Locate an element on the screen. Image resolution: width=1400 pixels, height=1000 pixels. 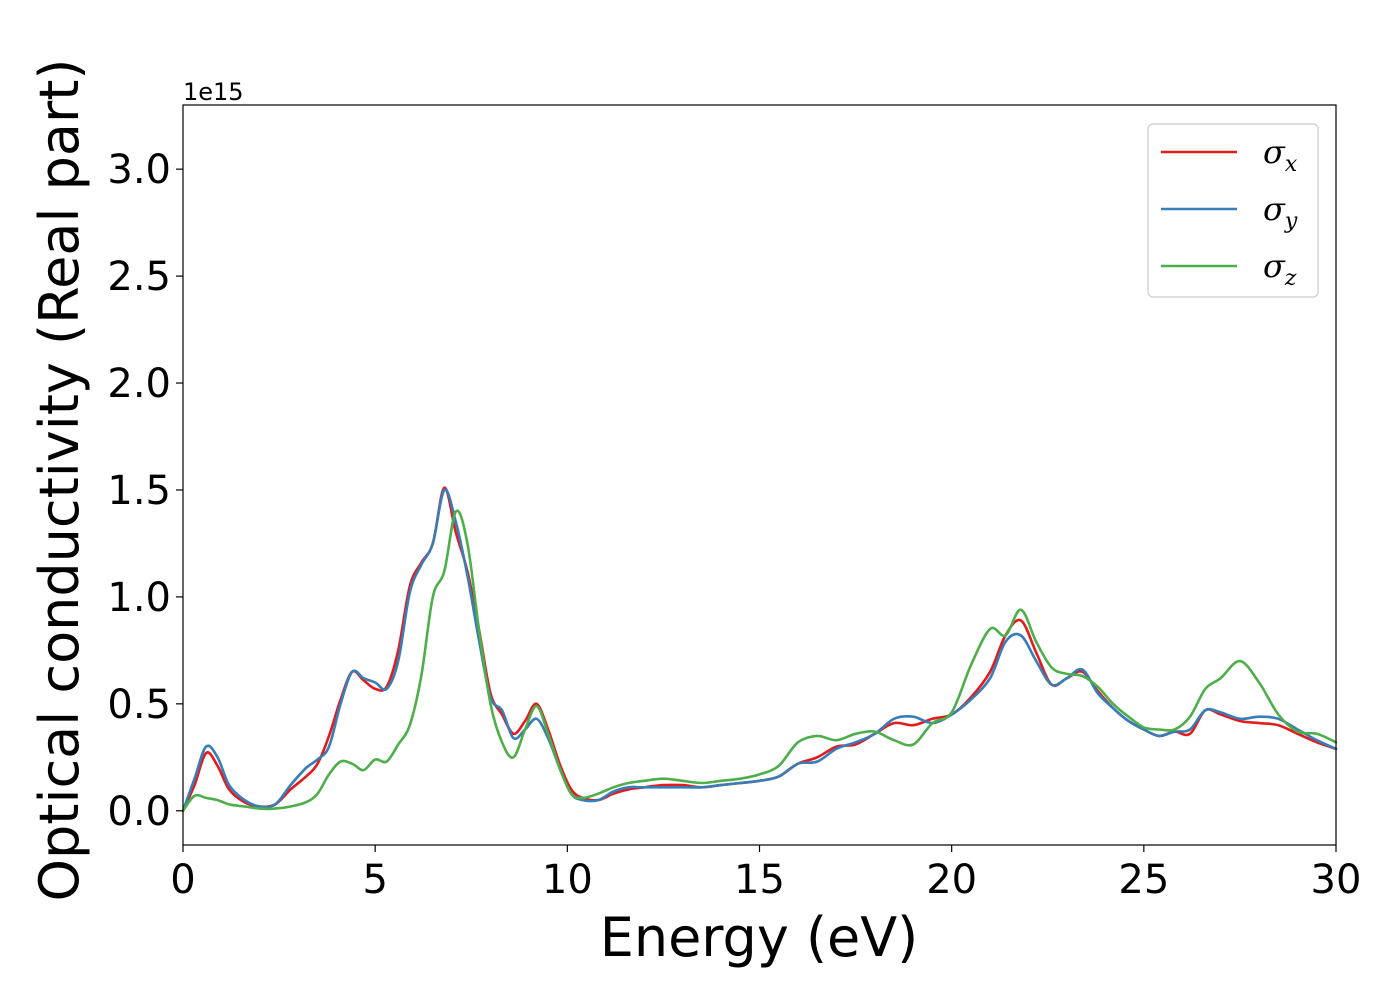
x-axis-ticks: 0 5 10 15 20 25 30 is located at coordinates (765, 874).